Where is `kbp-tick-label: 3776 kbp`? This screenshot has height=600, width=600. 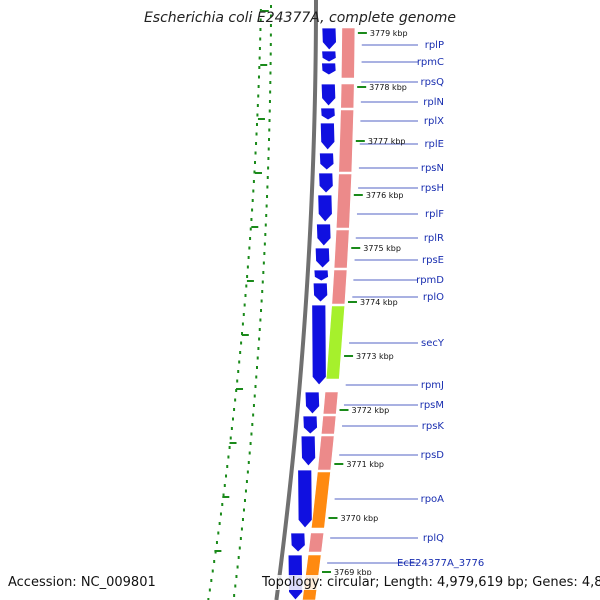 kbp-tick-label: 3776 kbp is located at coordinates (385, 195).